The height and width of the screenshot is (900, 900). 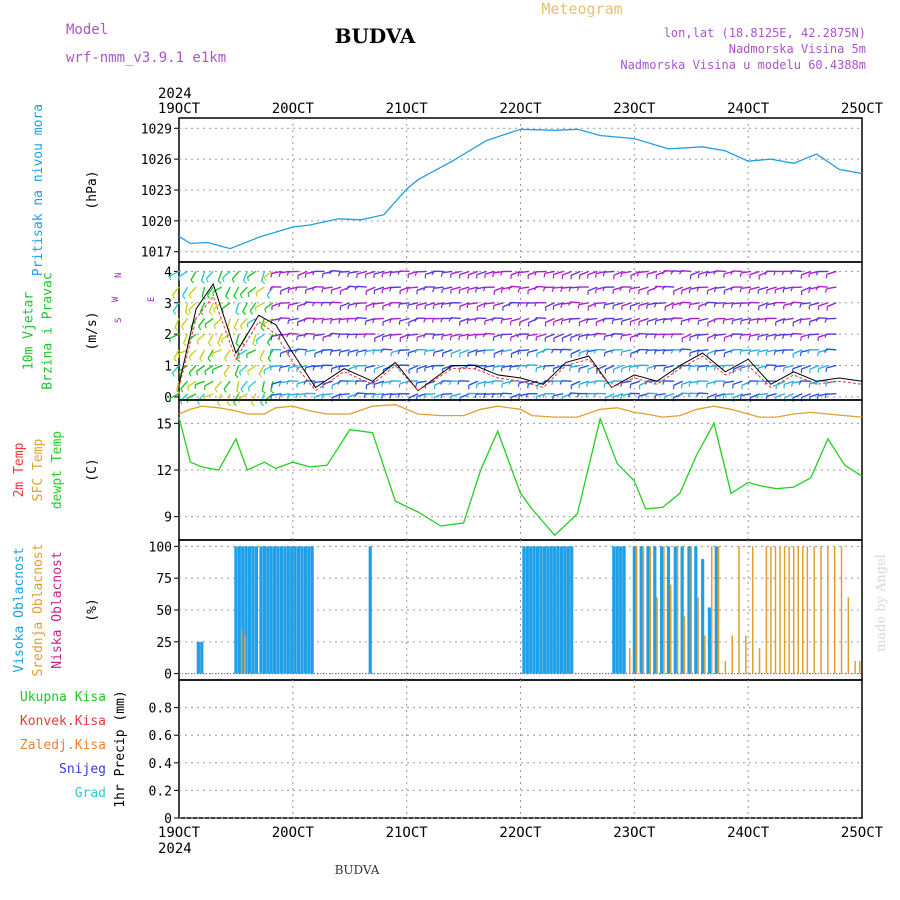 What do you see at coordinates (57, 609) in the screenshot?
I see `series-side-label: Niska Oblacnost` at bounding box center [57, 609].